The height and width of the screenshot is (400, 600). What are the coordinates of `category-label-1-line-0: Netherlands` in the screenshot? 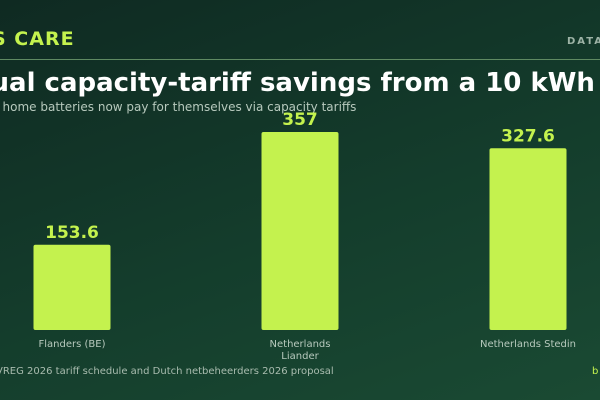 It's located at (300, 344).